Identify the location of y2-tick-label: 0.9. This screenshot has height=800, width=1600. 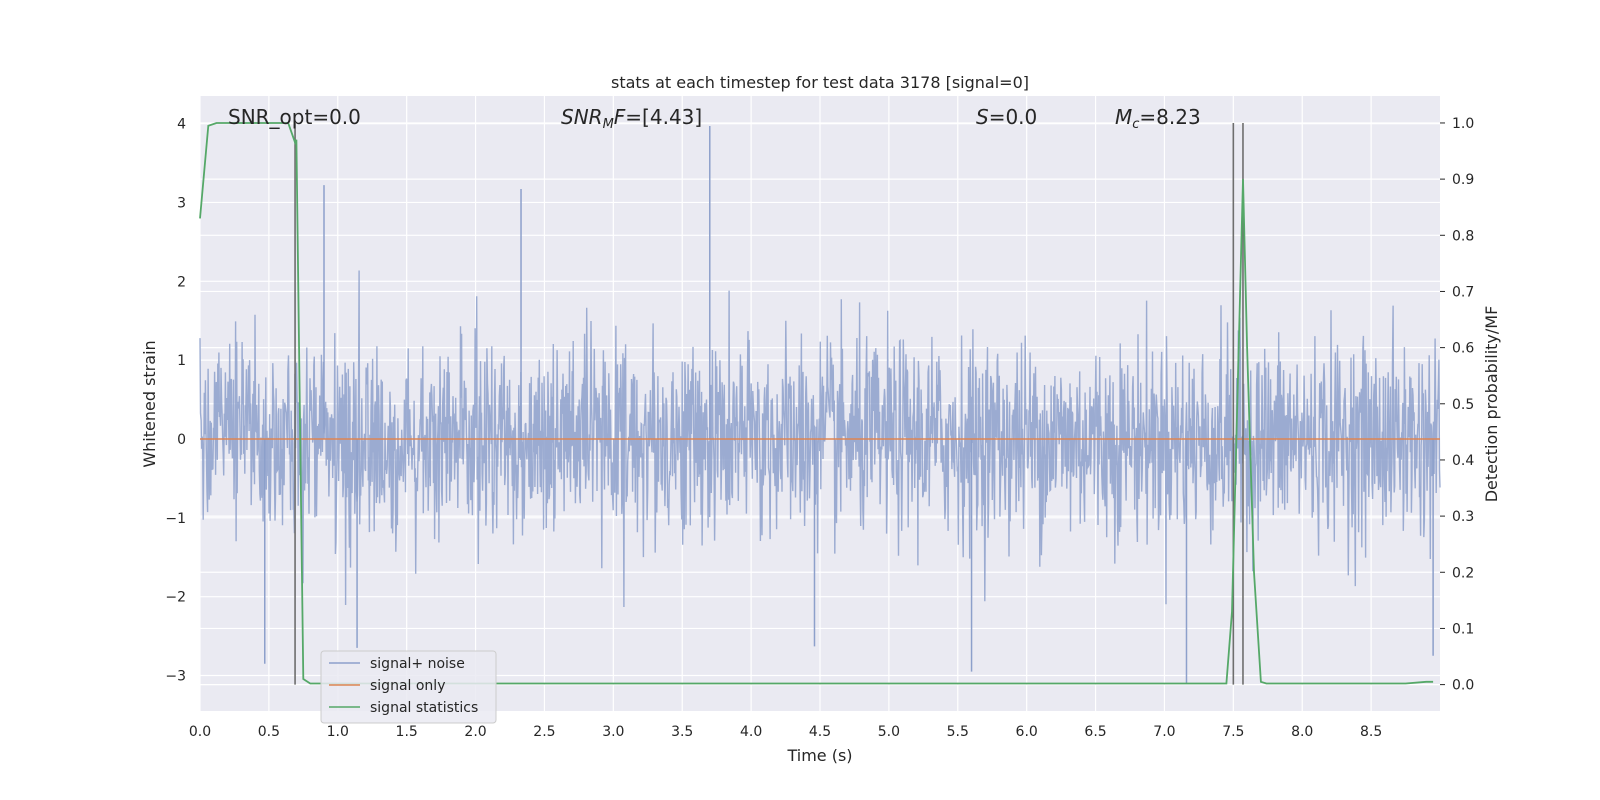
(1463, 180).